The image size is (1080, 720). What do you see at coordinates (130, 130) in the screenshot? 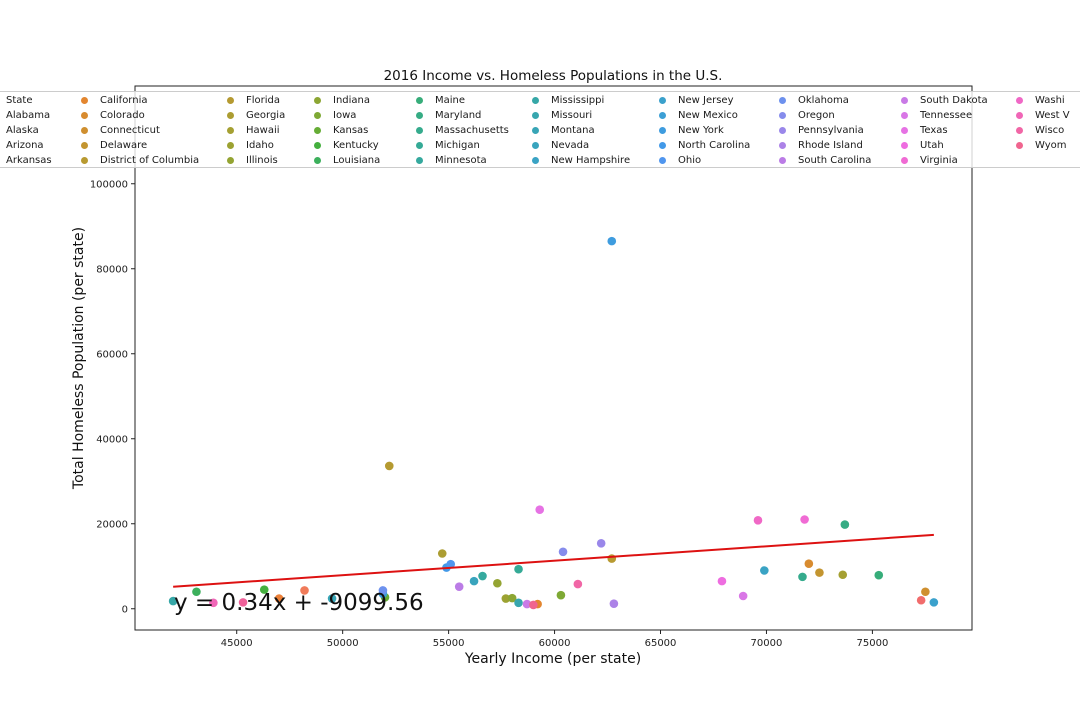
I see `legend-label: Connecticut` at bounding box center [130, 130].